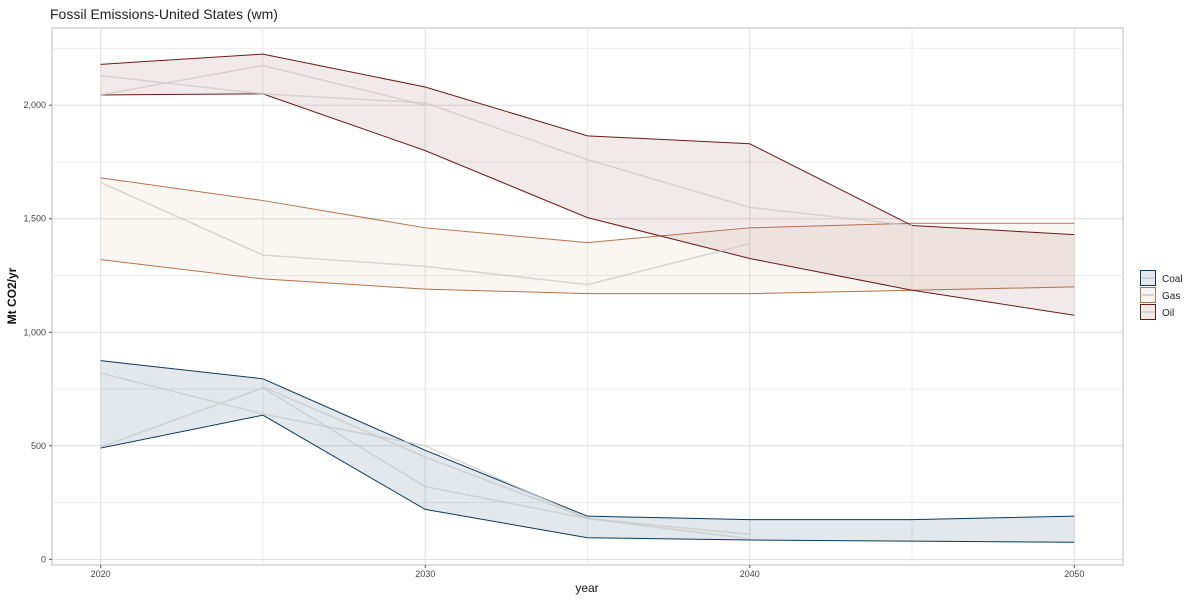 This screenshot has height=600, width=1200. What do you see at coordinates (38, 446) in the screenshot?
I see `y-tick-label: 500` at bounding box center [38, 446].